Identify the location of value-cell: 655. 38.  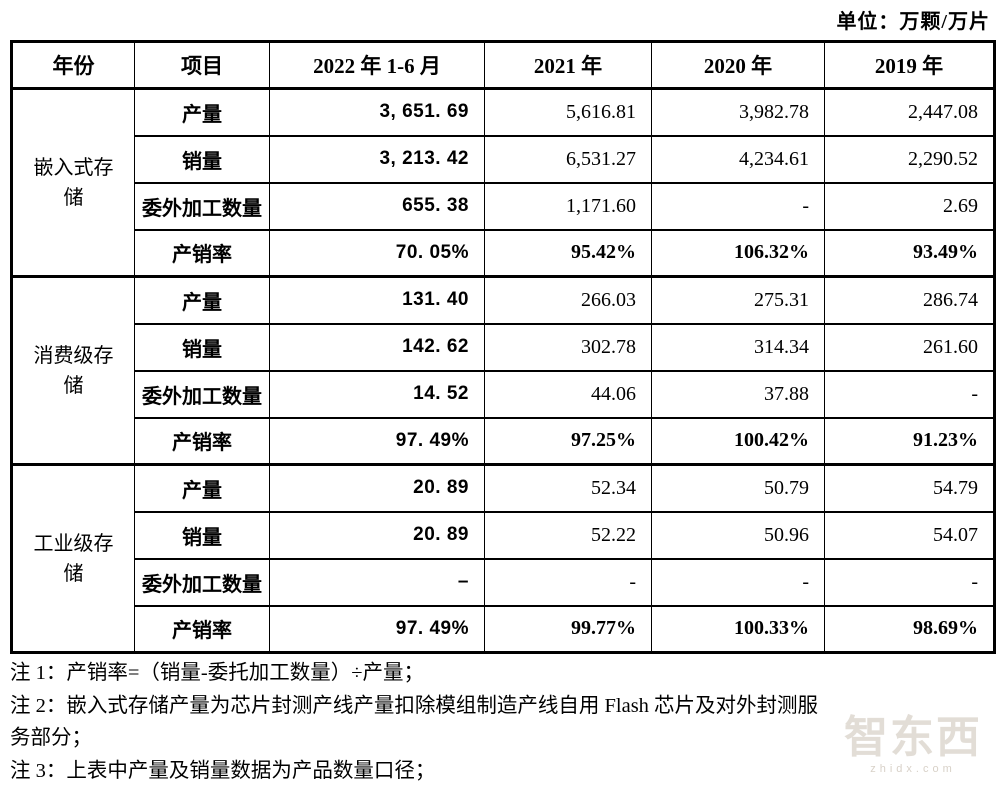
(377, 206).